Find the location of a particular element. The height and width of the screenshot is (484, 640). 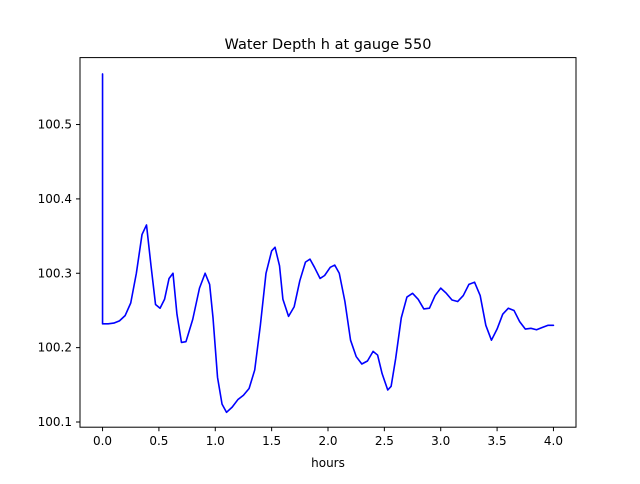

x-axis-label: hours is located at coordinates (328, 463).